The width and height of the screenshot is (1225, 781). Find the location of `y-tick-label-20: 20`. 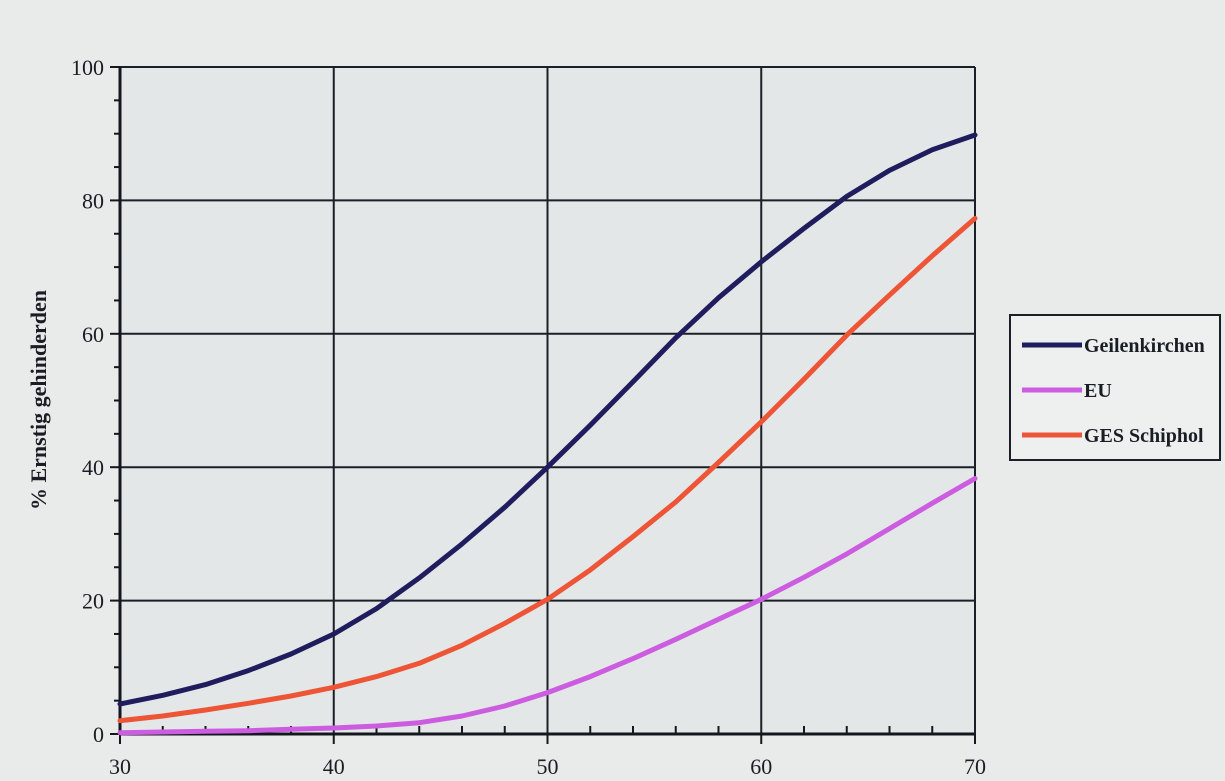

y-tick-label-20: 20 is located at coordinates (93, 601).